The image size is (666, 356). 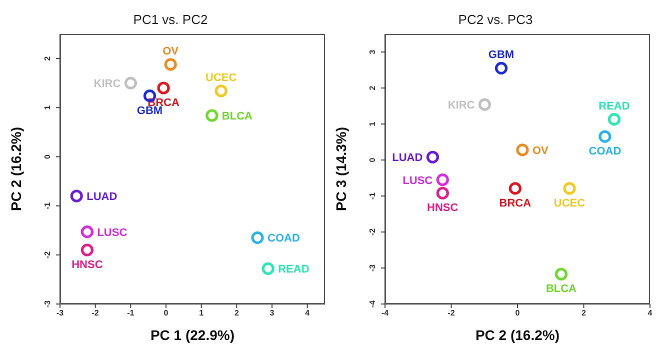 I want to click on series-label: GBM, so click(x=501, y=55).